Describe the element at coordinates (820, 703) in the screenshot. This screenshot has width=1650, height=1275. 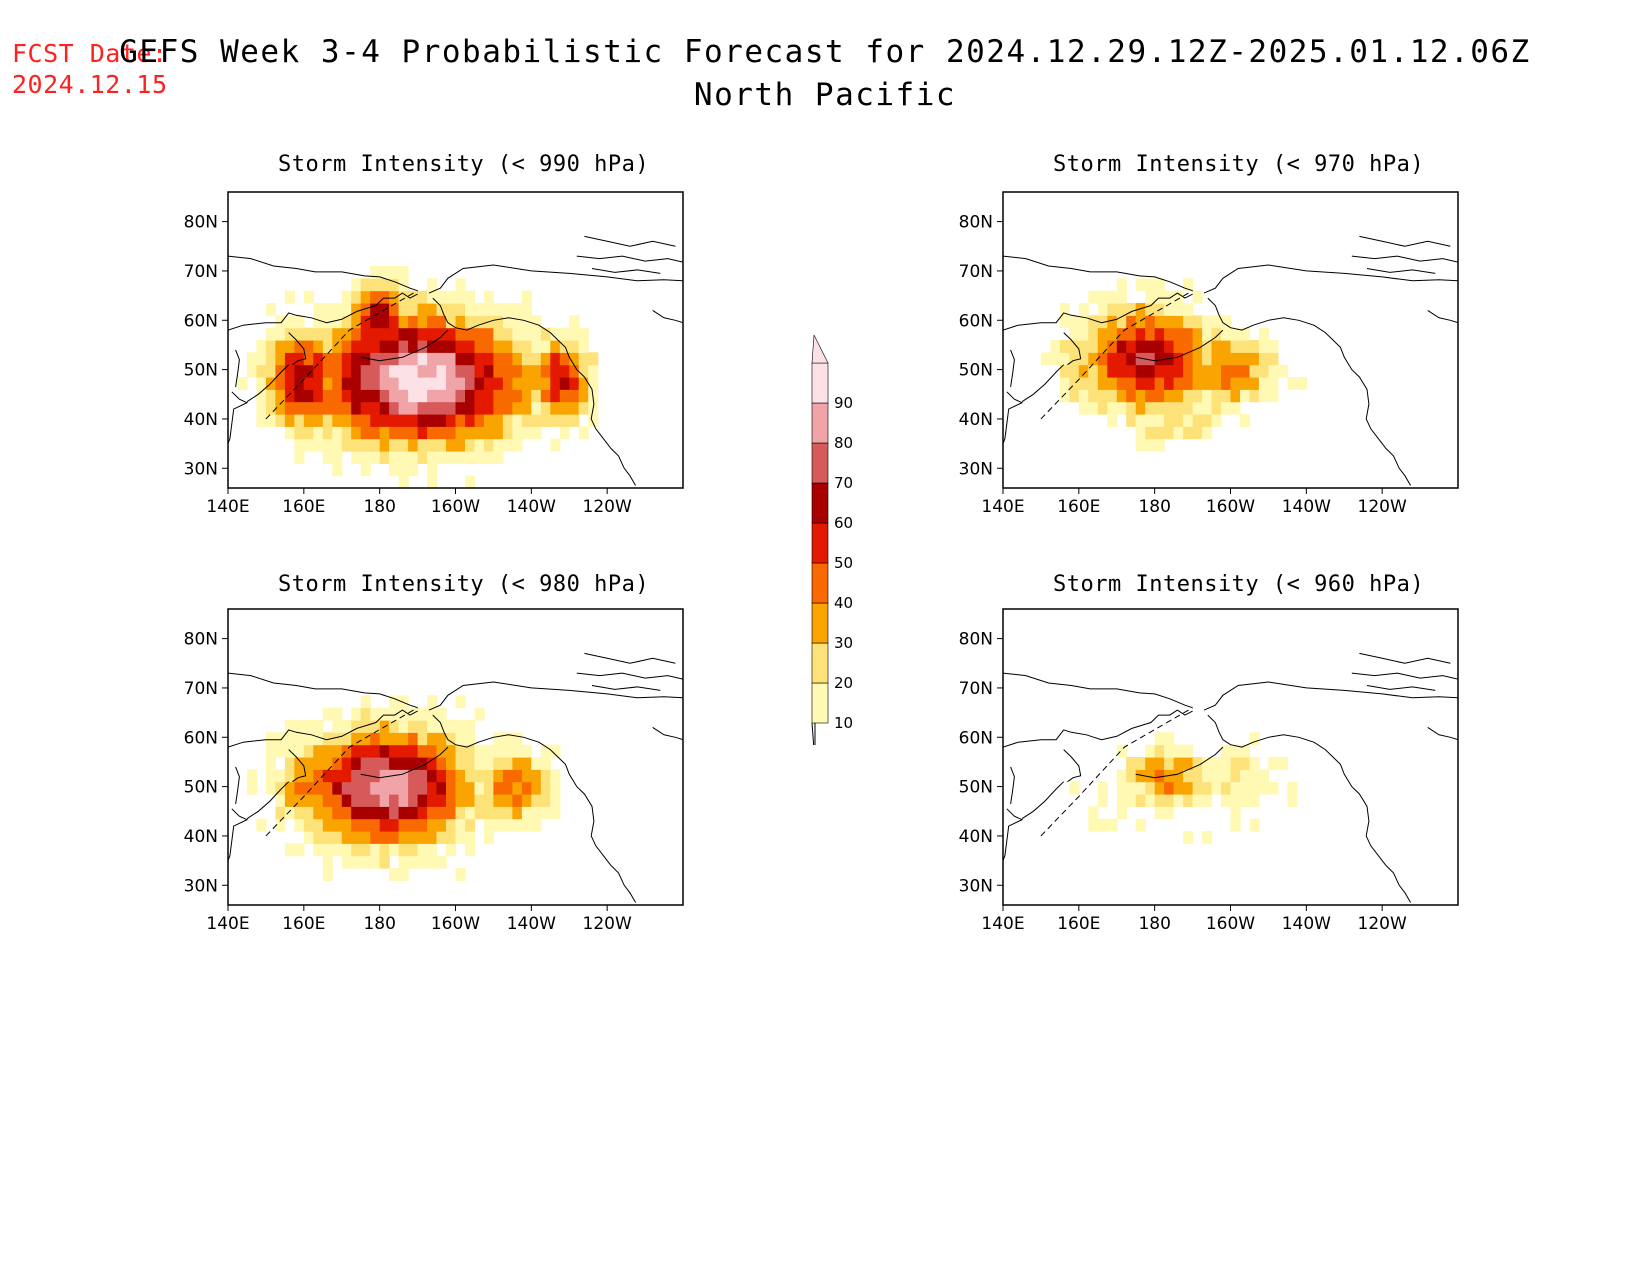
I see `colorbar-swatch` at that location.